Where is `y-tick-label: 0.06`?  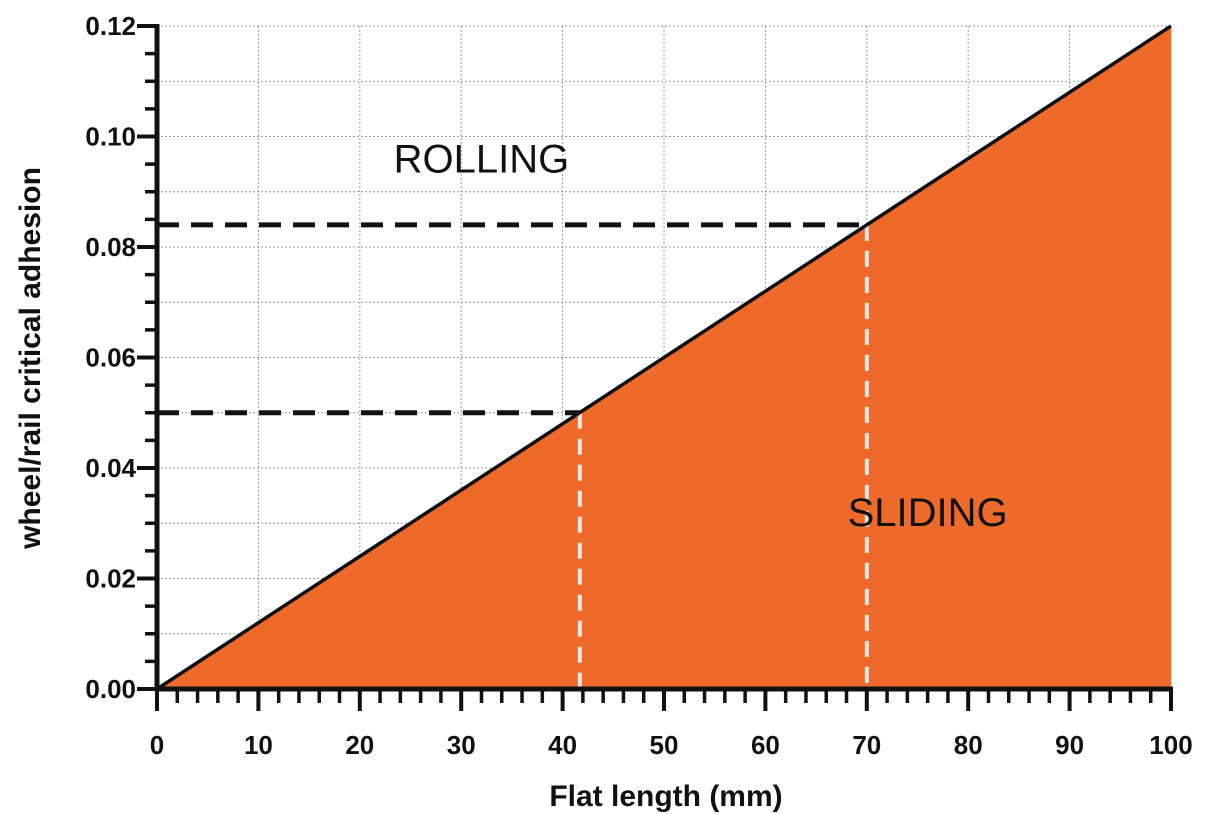 y-tick-label: 0.06 is located at coordinates (110, 358).